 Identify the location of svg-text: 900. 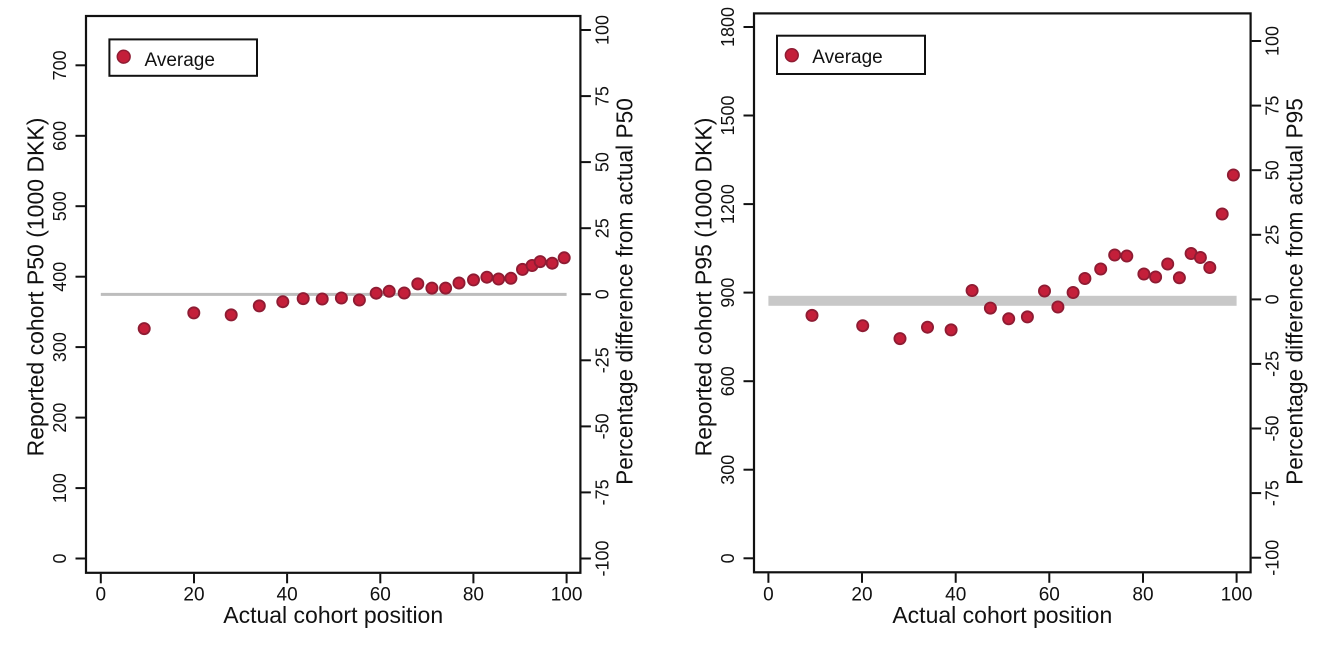
(728, 293).